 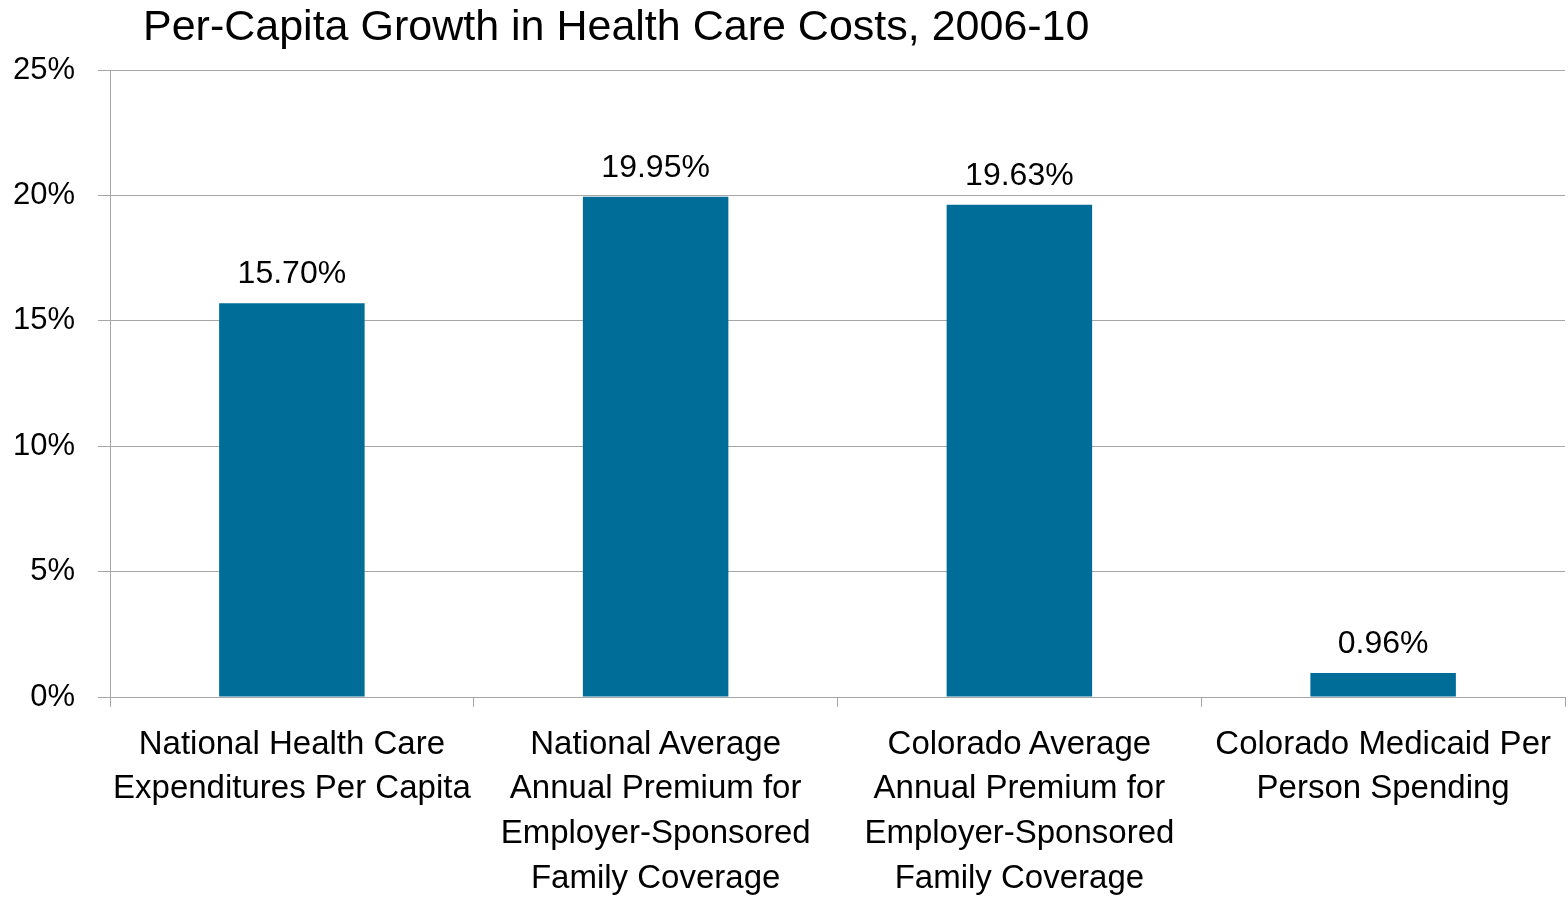 What do you see at coordinates (616, 25) in the screenshot?
I see `chart-title: Per-Capita Growth in Health Care Costs, 2006-10` at bounding box center [616, 25].